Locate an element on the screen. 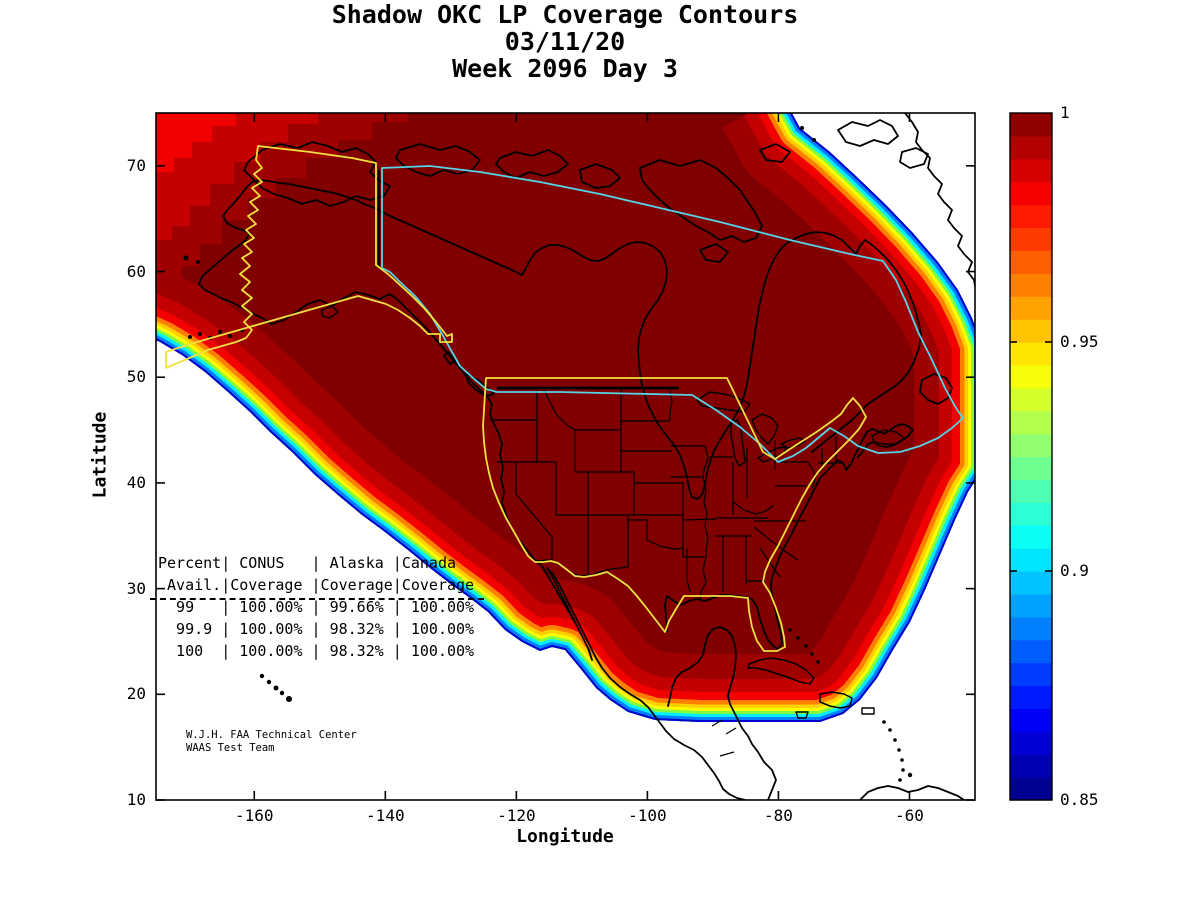 This screenshot has height=900, width=1200. colorbar-border is located at coordinates (1031, 456).